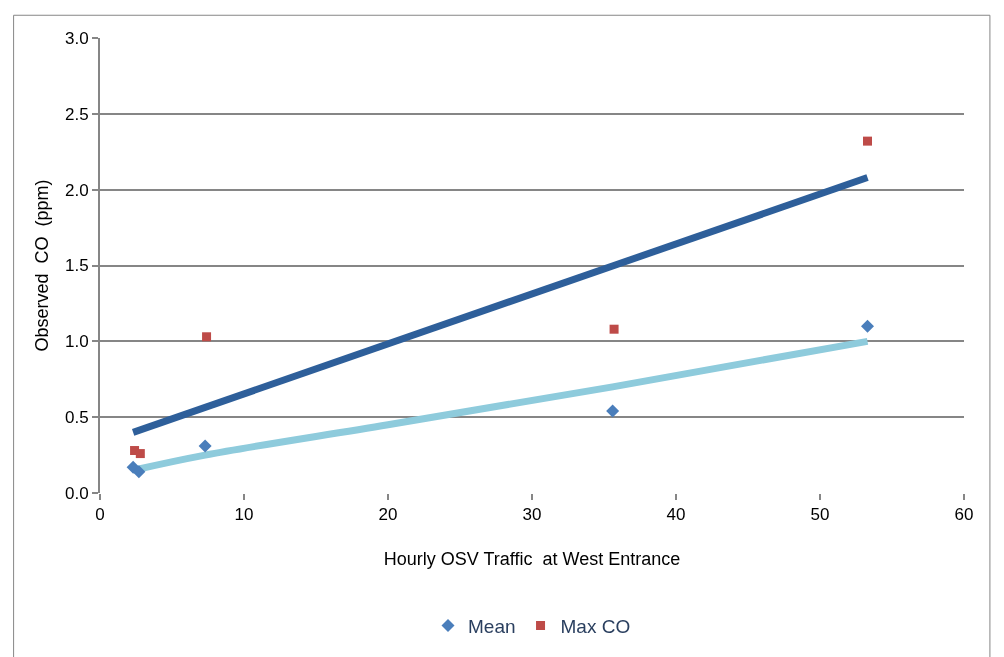 This screenshot has width=1004, height=657. What do you see at coordinates (532, 515) in the screenshot?
I see `x-tick-label: 30` at bounding box center [532, 515].